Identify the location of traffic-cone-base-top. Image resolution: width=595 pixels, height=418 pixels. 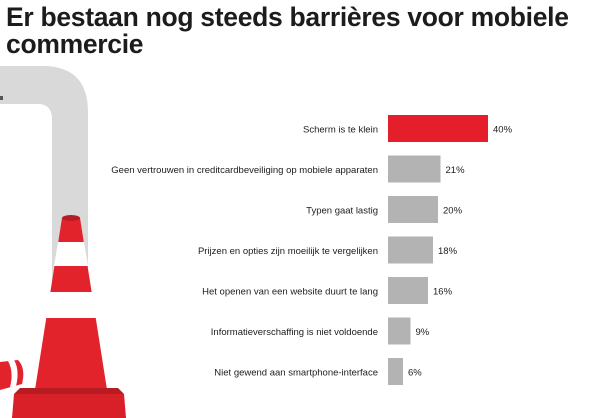
(69, 391).